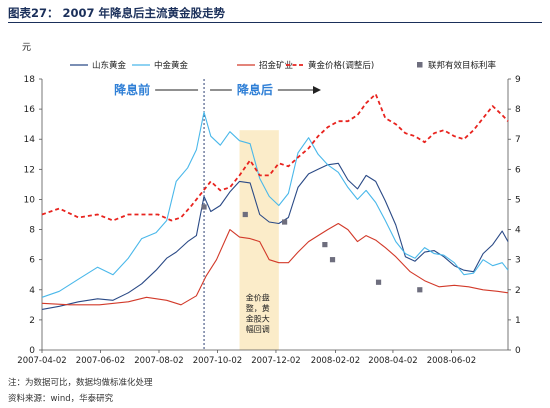 This screenshot has width=550, height=408. What do you see at coordinates (341, 65) in the screenshot?
I see `legend-label: 黄金价格(调整后)` at bounding box center [341, 65].